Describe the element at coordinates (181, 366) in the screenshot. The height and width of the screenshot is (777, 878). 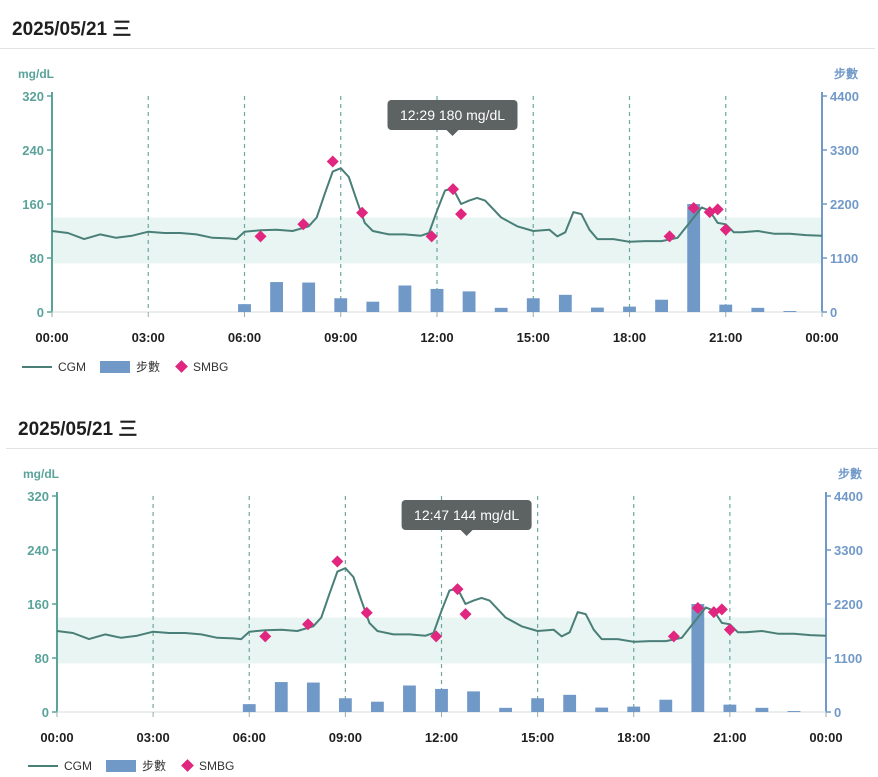
I see `smbg-diamond-swatch` at that location.